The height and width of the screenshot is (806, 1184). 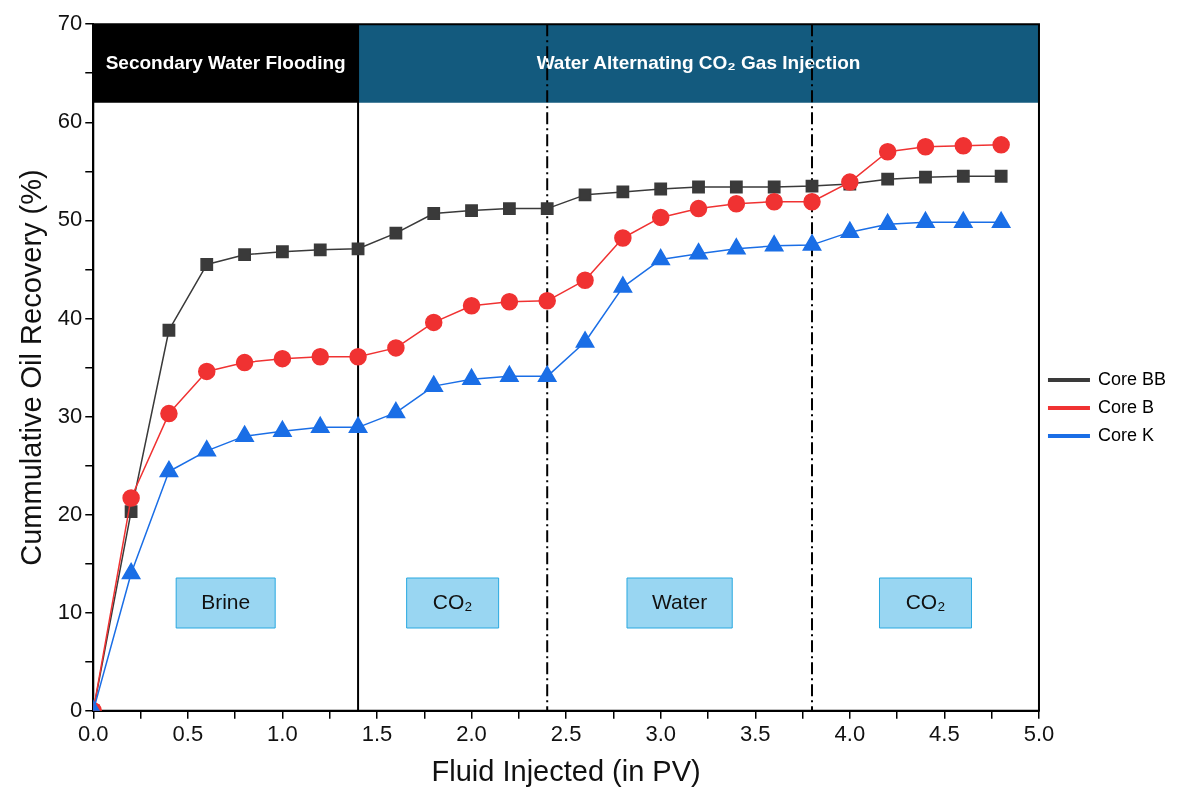 What do you see at coordinates (660, 734) in the screenshot?
I see `x-tick-label: 3.0` at bounding box center [660, 734].